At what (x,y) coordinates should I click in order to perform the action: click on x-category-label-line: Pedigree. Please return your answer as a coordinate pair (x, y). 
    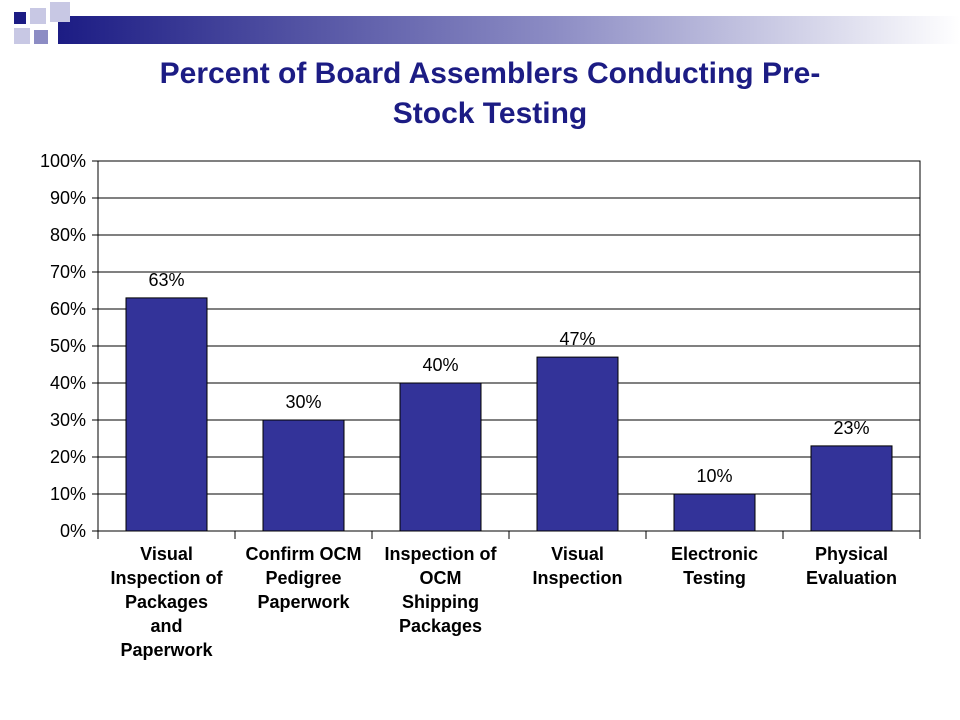
    Looking at the image, I should click on (303, 578).